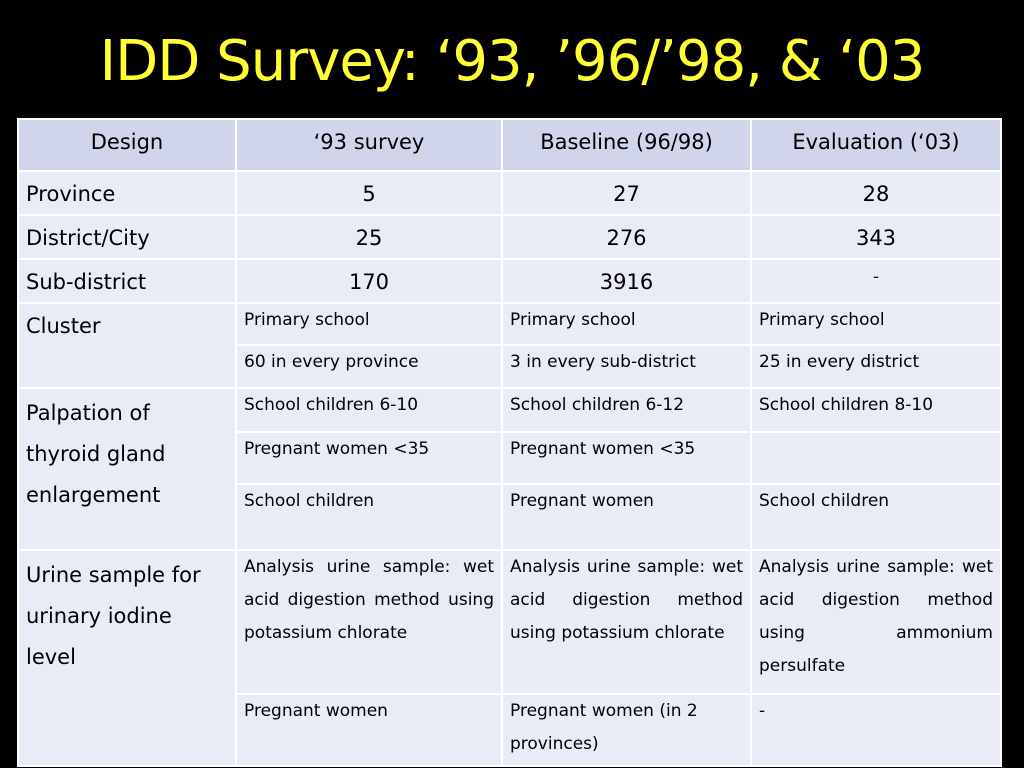  What do you see at coordinates (127, 193) in the screenshot?
I see `row-label: Province` at bounding box center [127, 193].